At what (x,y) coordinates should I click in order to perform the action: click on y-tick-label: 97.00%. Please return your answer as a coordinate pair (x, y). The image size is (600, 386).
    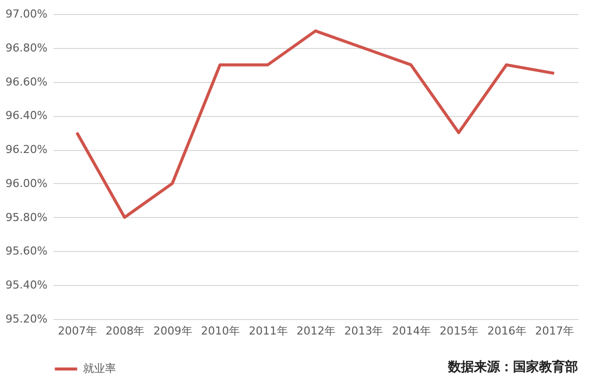
    Looking at the image, I should click on (27, 14).